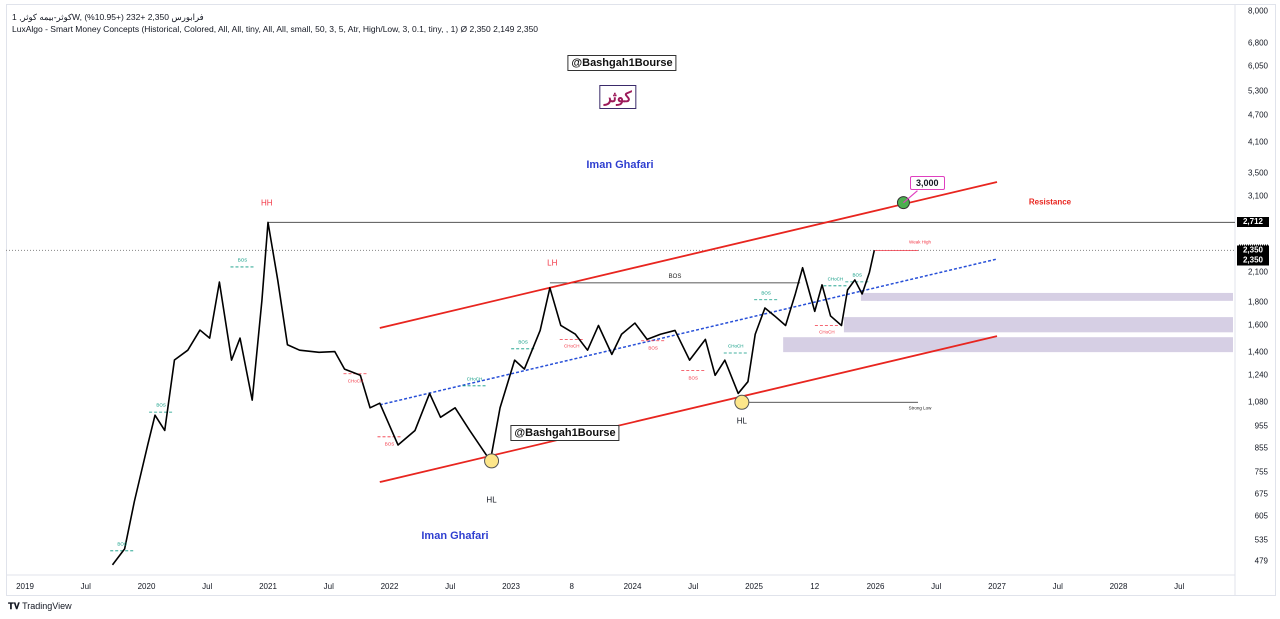 This screenshot has width=1280, height=619. I want to click on symbol-name: کوثر-بیمه کوثر, 1W, فرابورس, so click(108, 17).